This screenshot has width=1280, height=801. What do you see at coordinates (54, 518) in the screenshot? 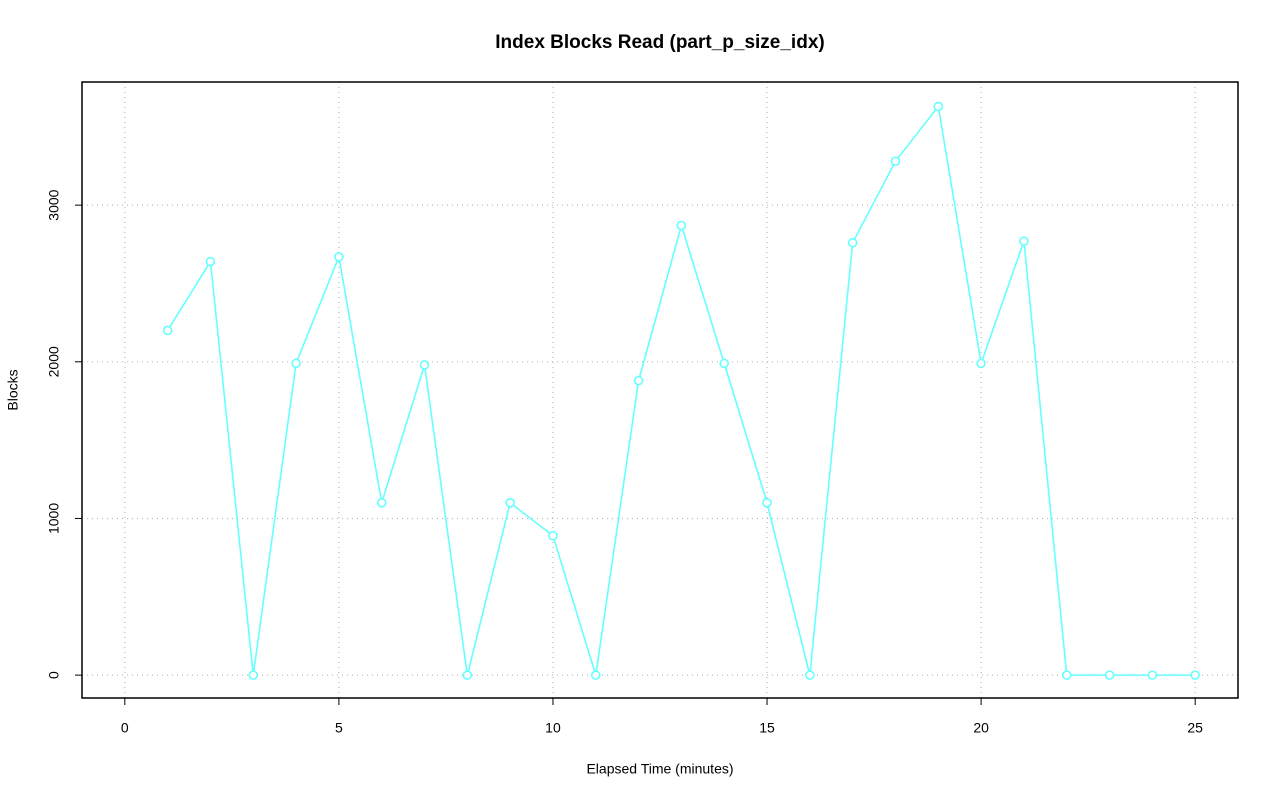
I see `y-tick-label: 1000` at bounding box center [54, 518].